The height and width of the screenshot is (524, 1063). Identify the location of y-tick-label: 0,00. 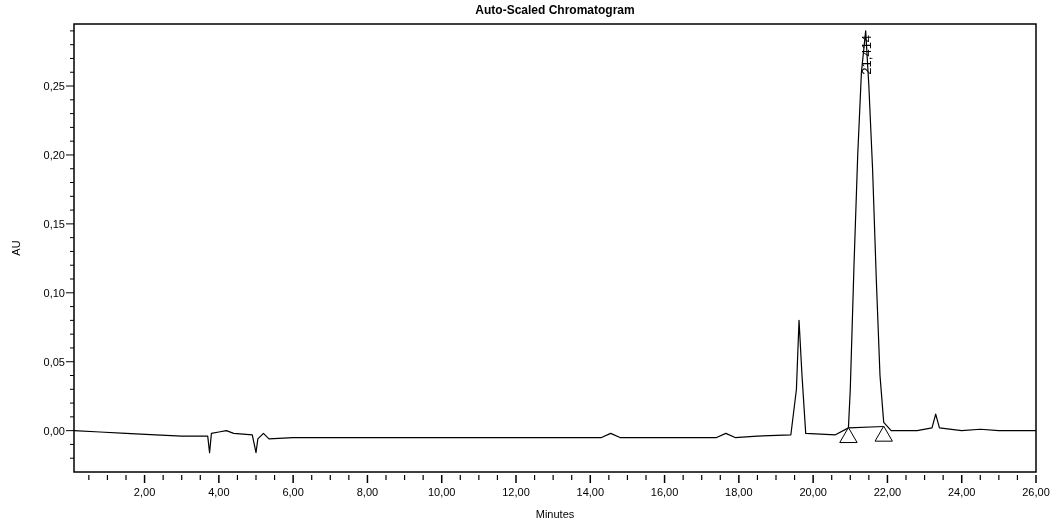
(54, 430).